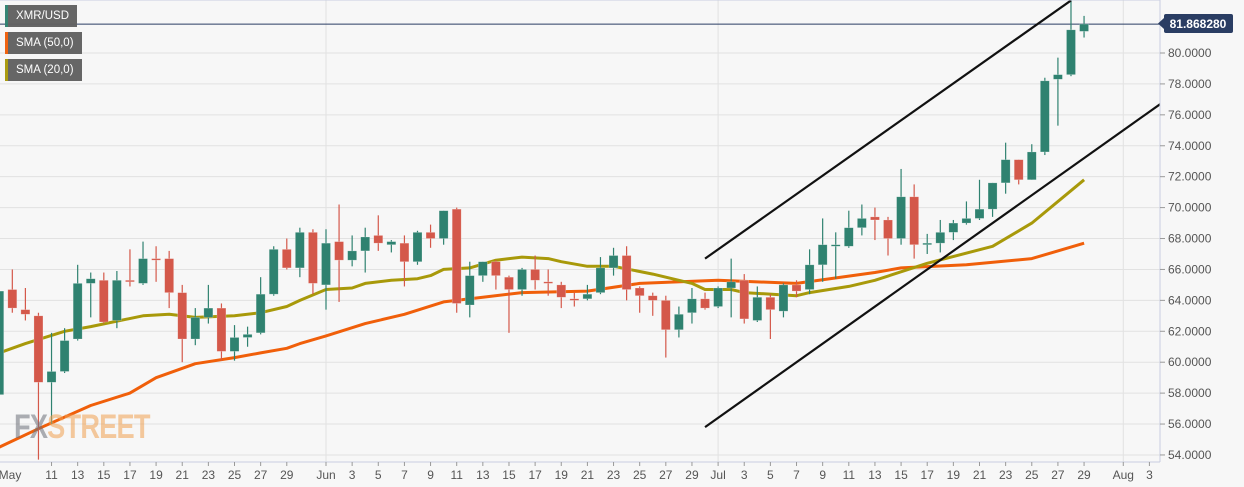  I want to click on watermark-fx: FX, so click(31, 427).